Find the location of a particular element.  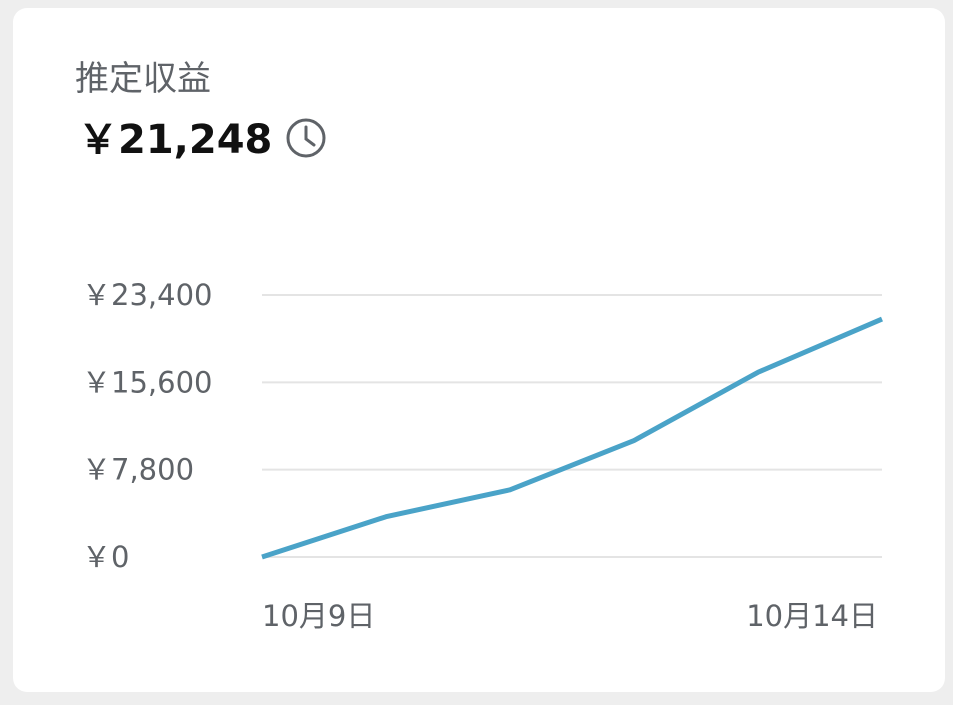

y-tick-label: ￥0 is located at coordinates (105, 557).